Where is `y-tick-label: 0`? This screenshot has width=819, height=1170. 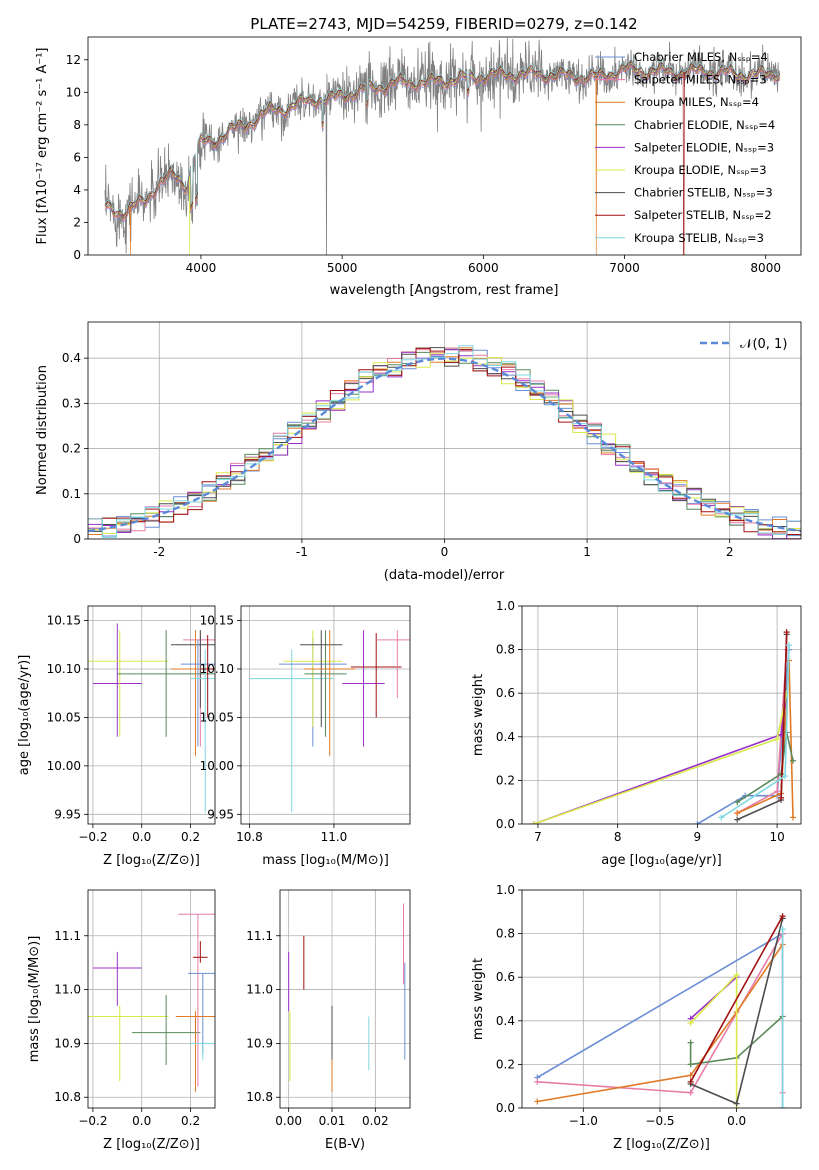
y-tick-label: 0 is located at coordinates (77, 255).